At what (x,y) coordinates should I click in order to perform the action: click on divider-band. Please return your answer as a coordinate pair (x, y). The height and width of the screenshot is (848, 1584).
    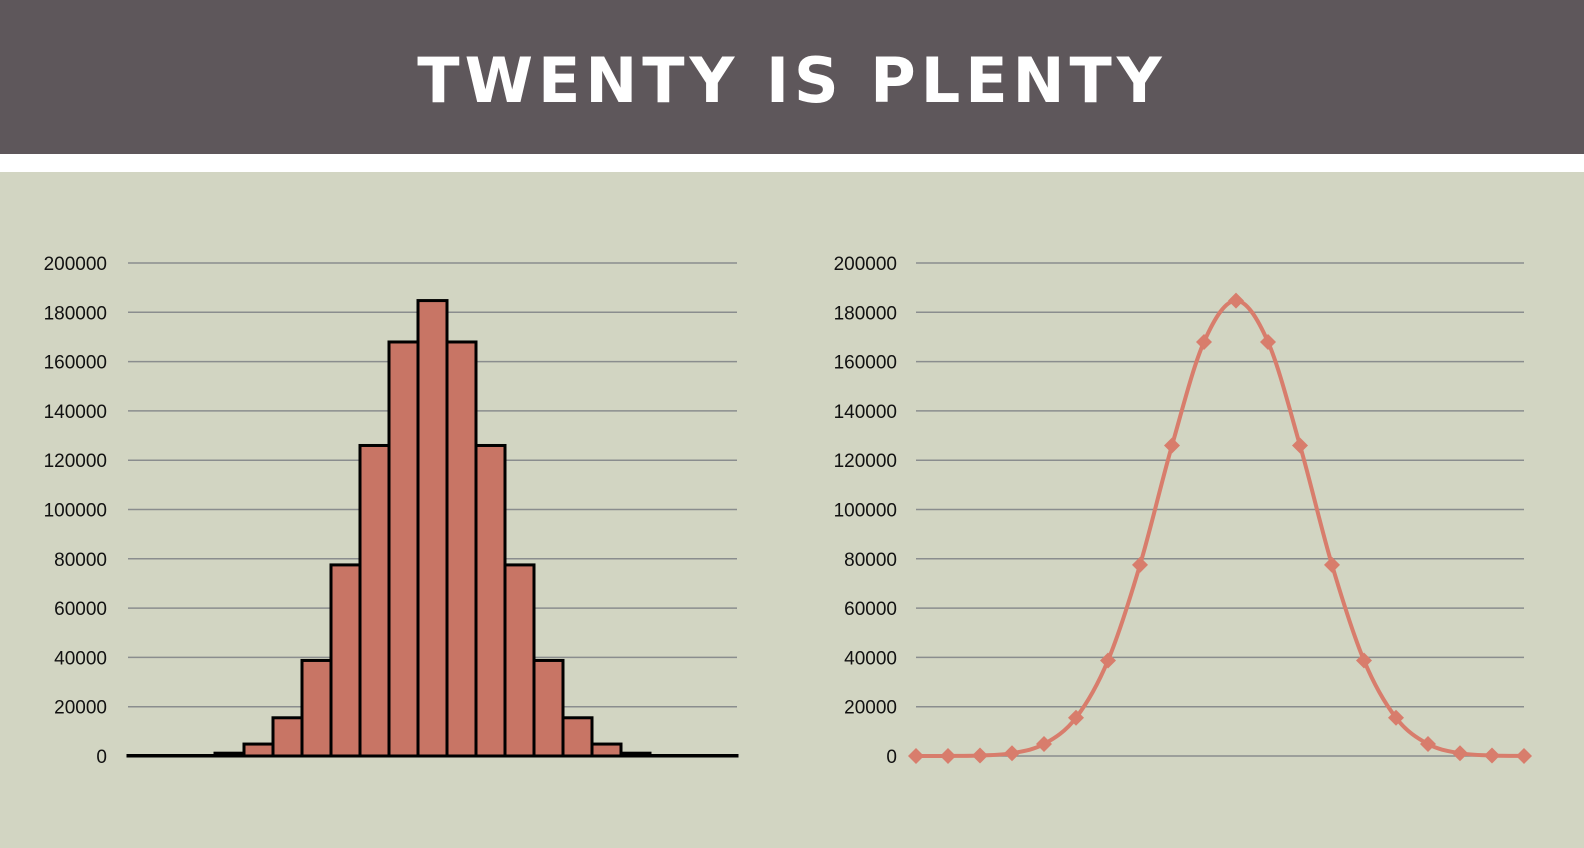
    Looking at the image, I should click on (792, 163).